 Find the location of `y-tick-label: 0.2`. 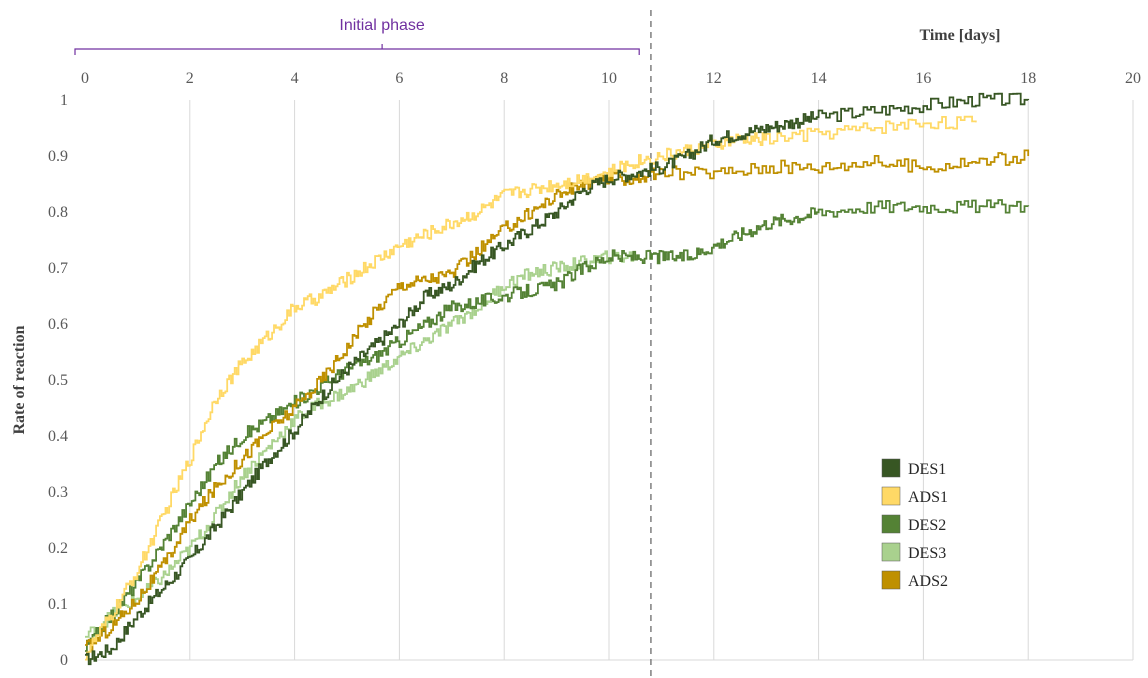

y-tick-label: 0.2 is located at coordinates (58, 548).